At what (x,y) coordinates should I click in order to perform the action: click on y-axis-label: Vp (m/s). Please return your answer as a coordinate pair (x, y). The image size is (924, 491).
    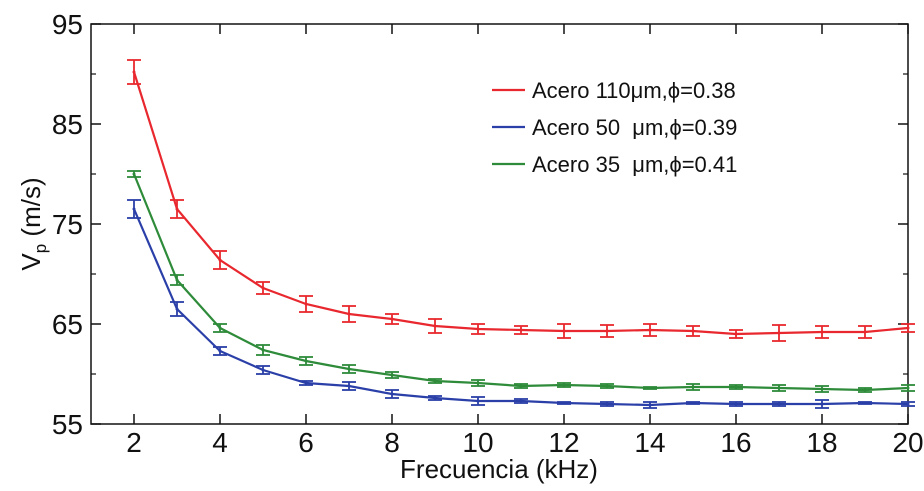
    Looking at the image, I should click on (33, 223).